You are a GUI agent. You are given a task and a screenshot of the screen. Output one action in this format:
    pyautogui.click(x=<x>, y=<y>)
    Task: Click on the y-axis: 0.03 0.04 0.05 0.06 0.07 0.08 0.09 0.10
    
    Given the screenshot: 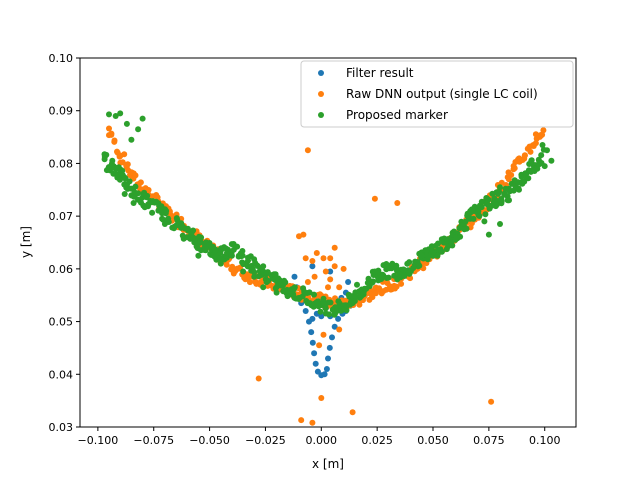 What is the action you would take?
    pyautogui.click(x=64, y=243)
    